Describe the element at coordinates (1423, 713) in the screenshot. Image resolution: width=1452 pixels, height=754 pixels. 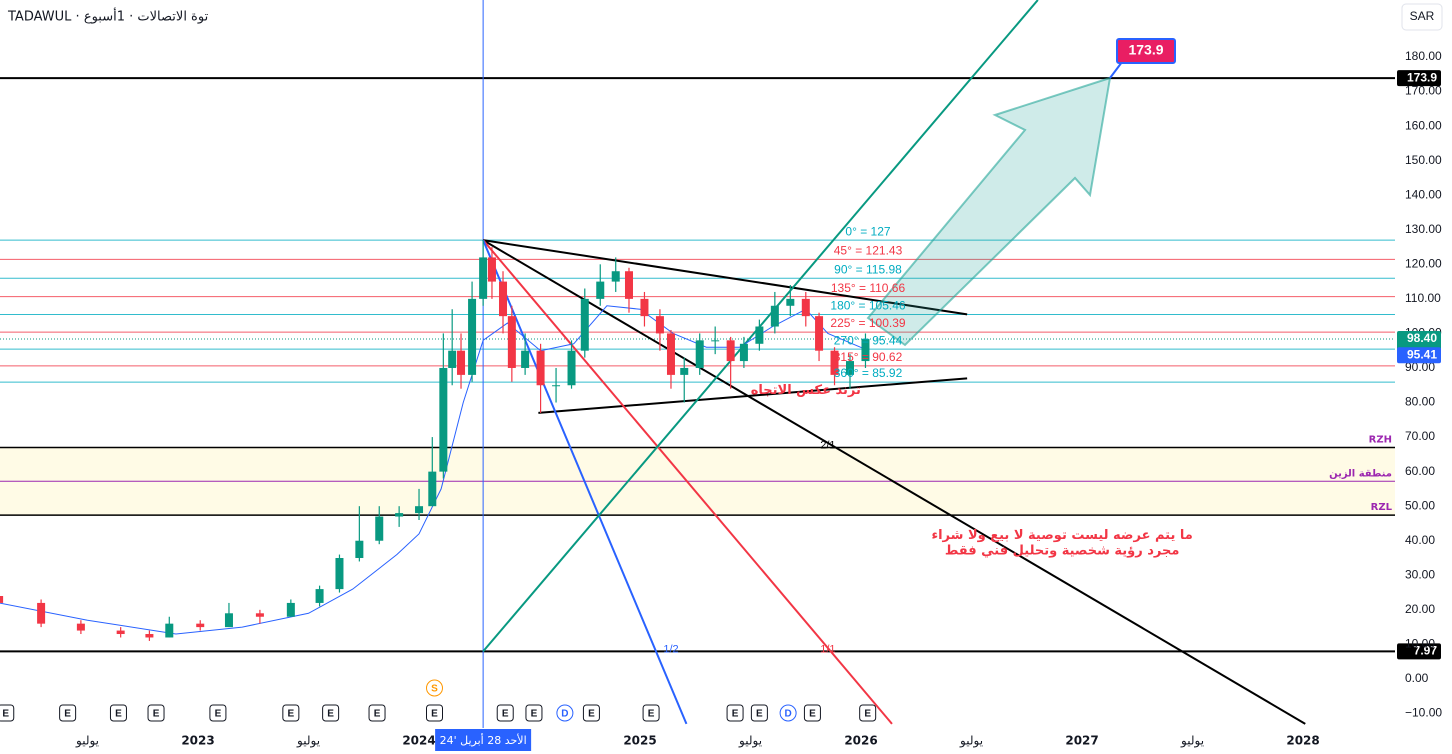
I see `y-tick-label: −10.00` at that location.